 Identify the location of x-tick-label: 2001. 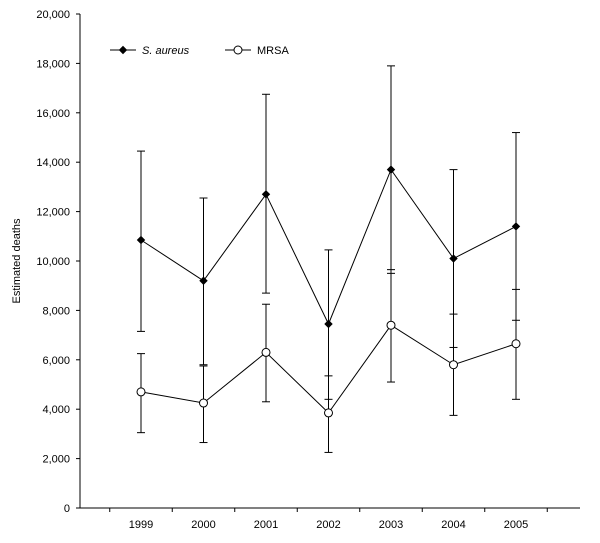
(266, 525).